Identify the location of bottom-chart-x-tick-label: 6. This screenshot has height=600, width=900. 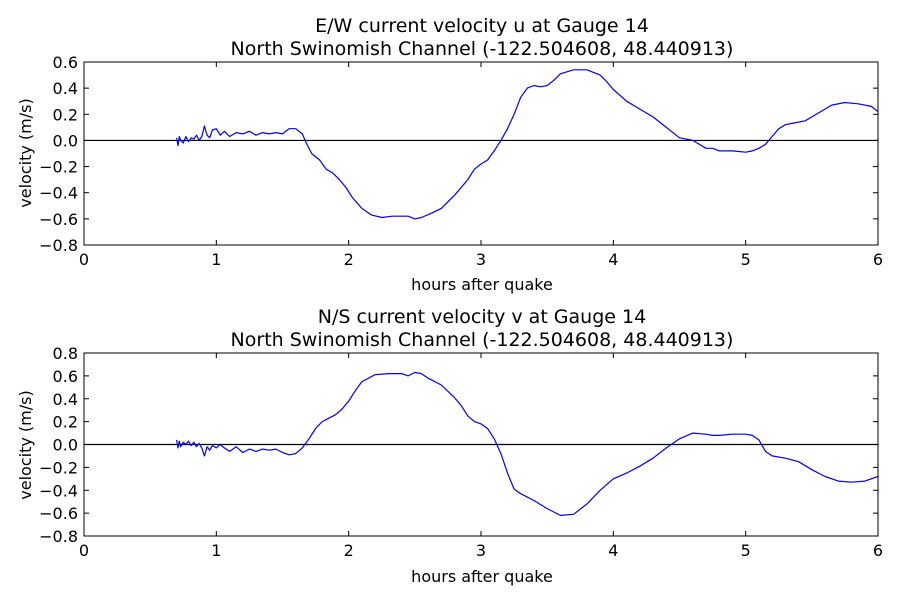
(878, 550).